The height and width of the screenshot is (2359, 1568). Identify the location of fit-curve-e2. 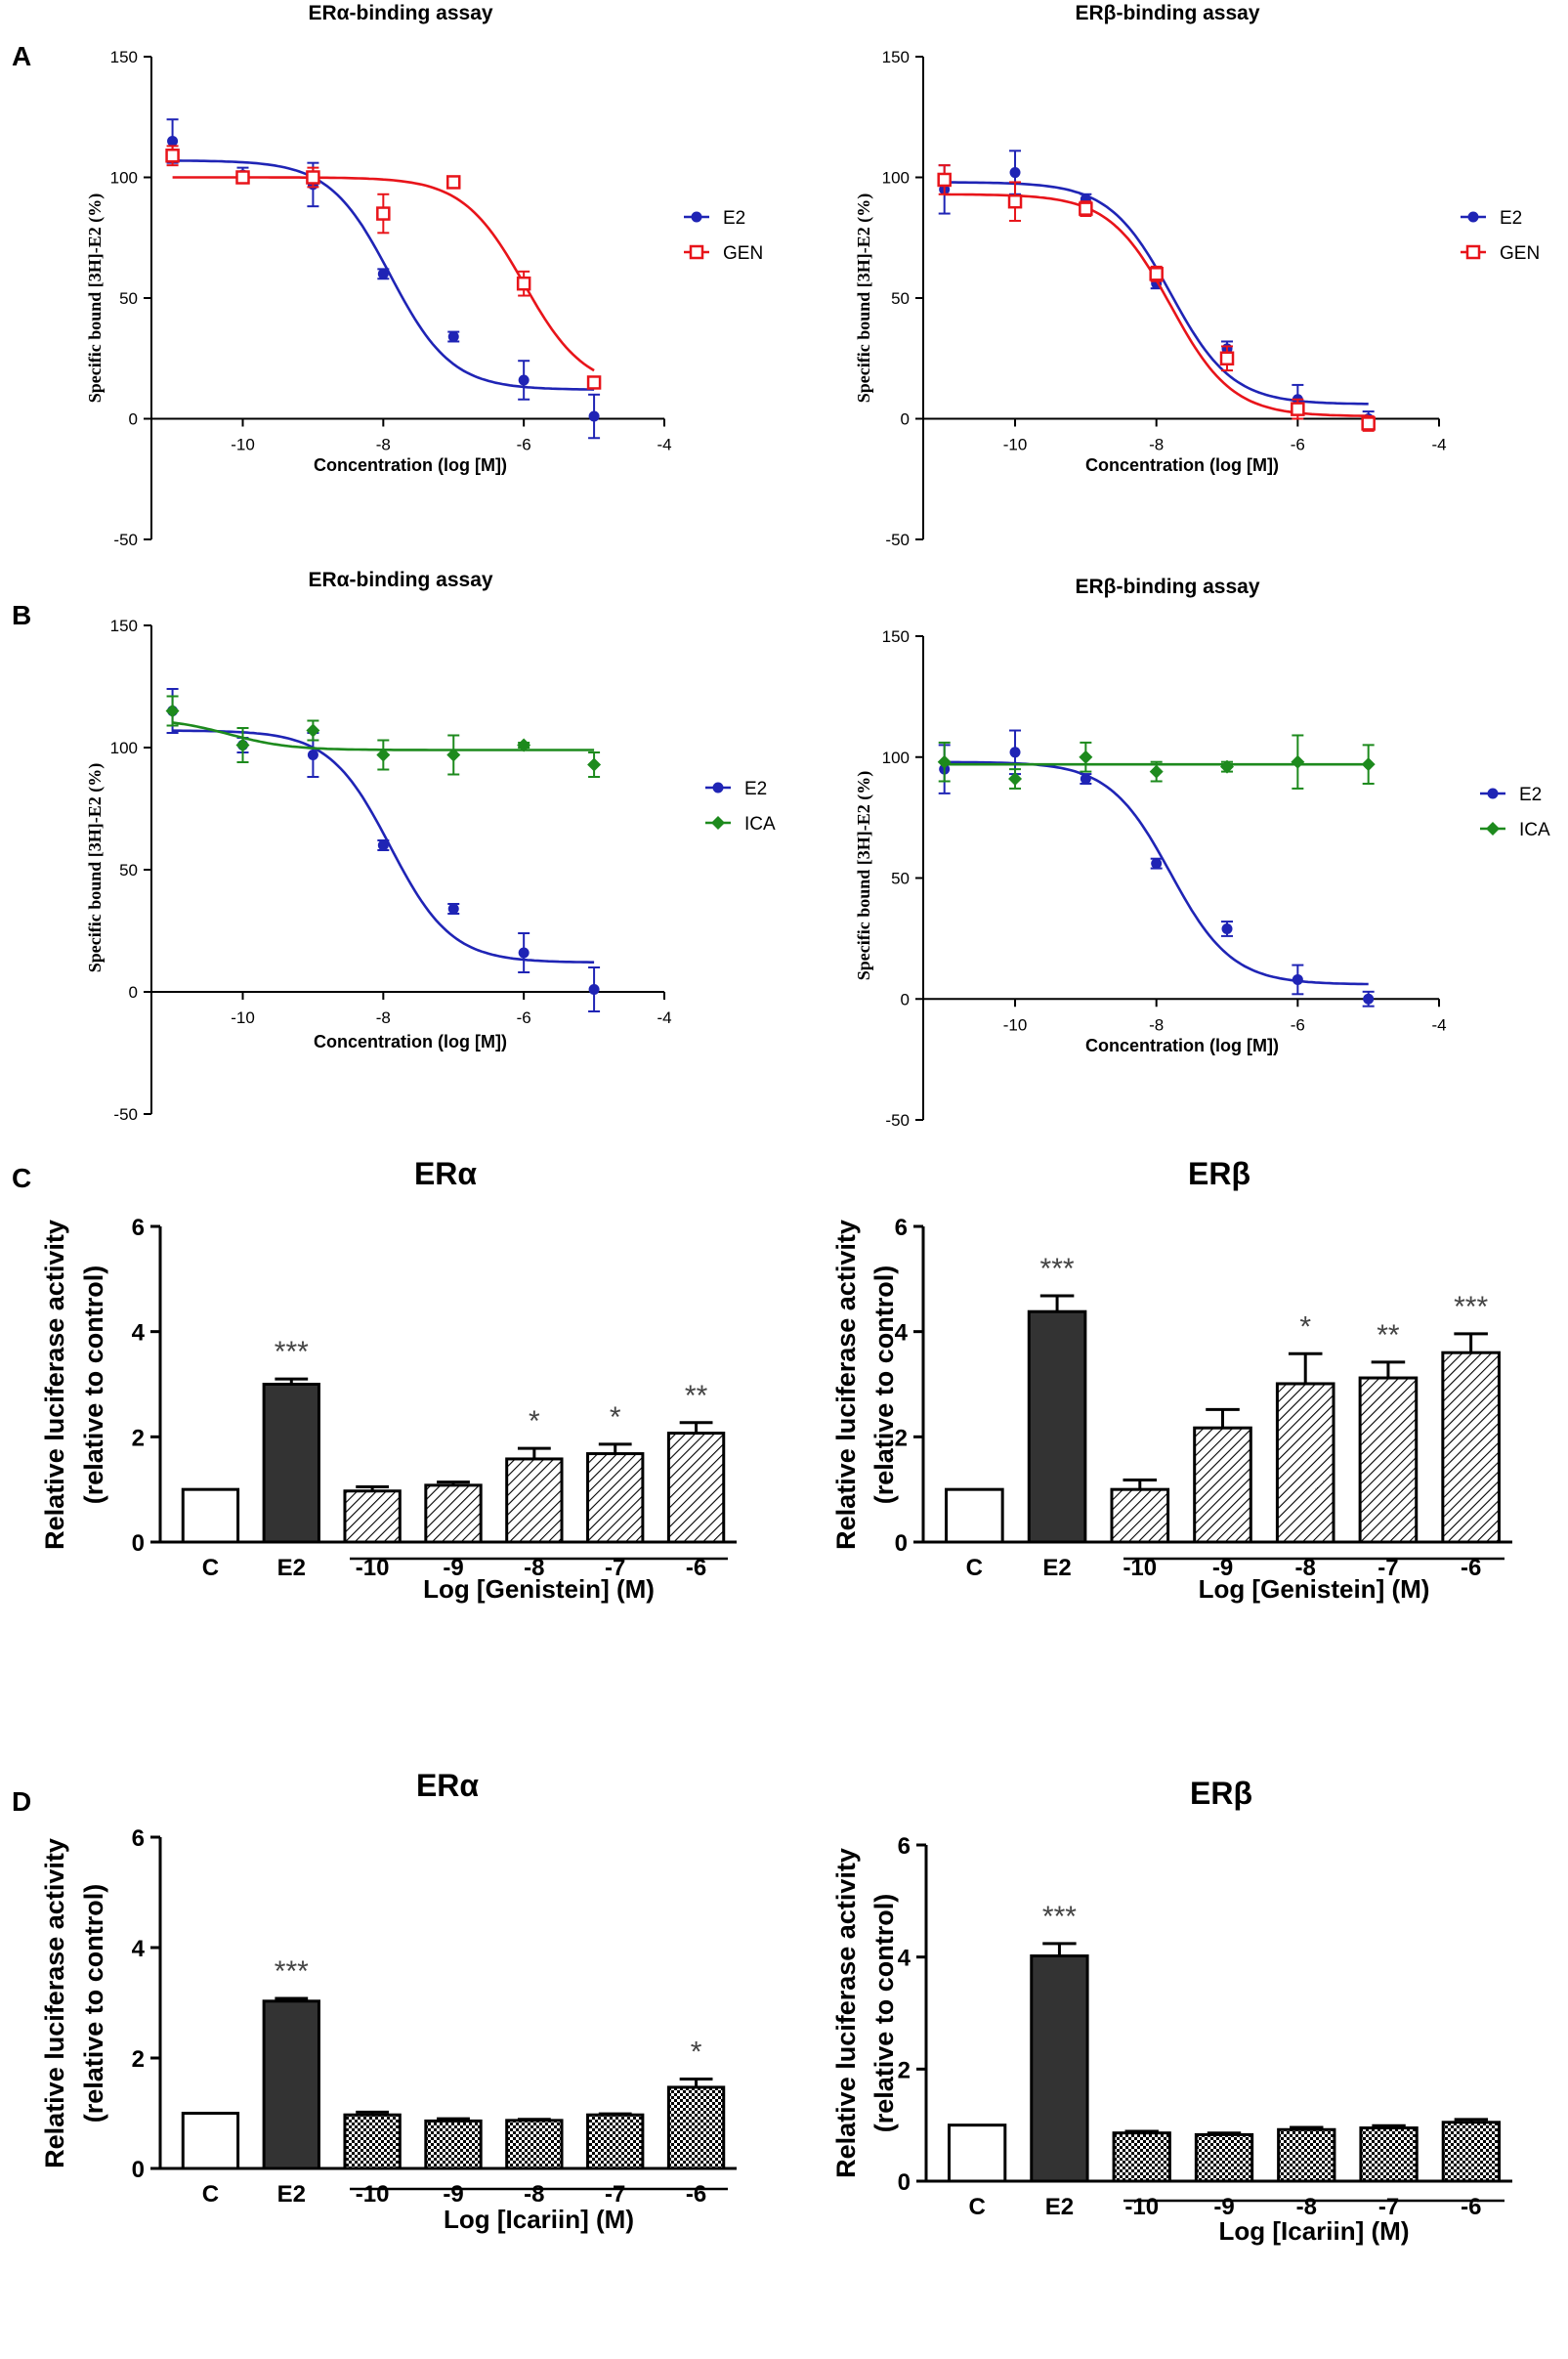
(1156, 294).